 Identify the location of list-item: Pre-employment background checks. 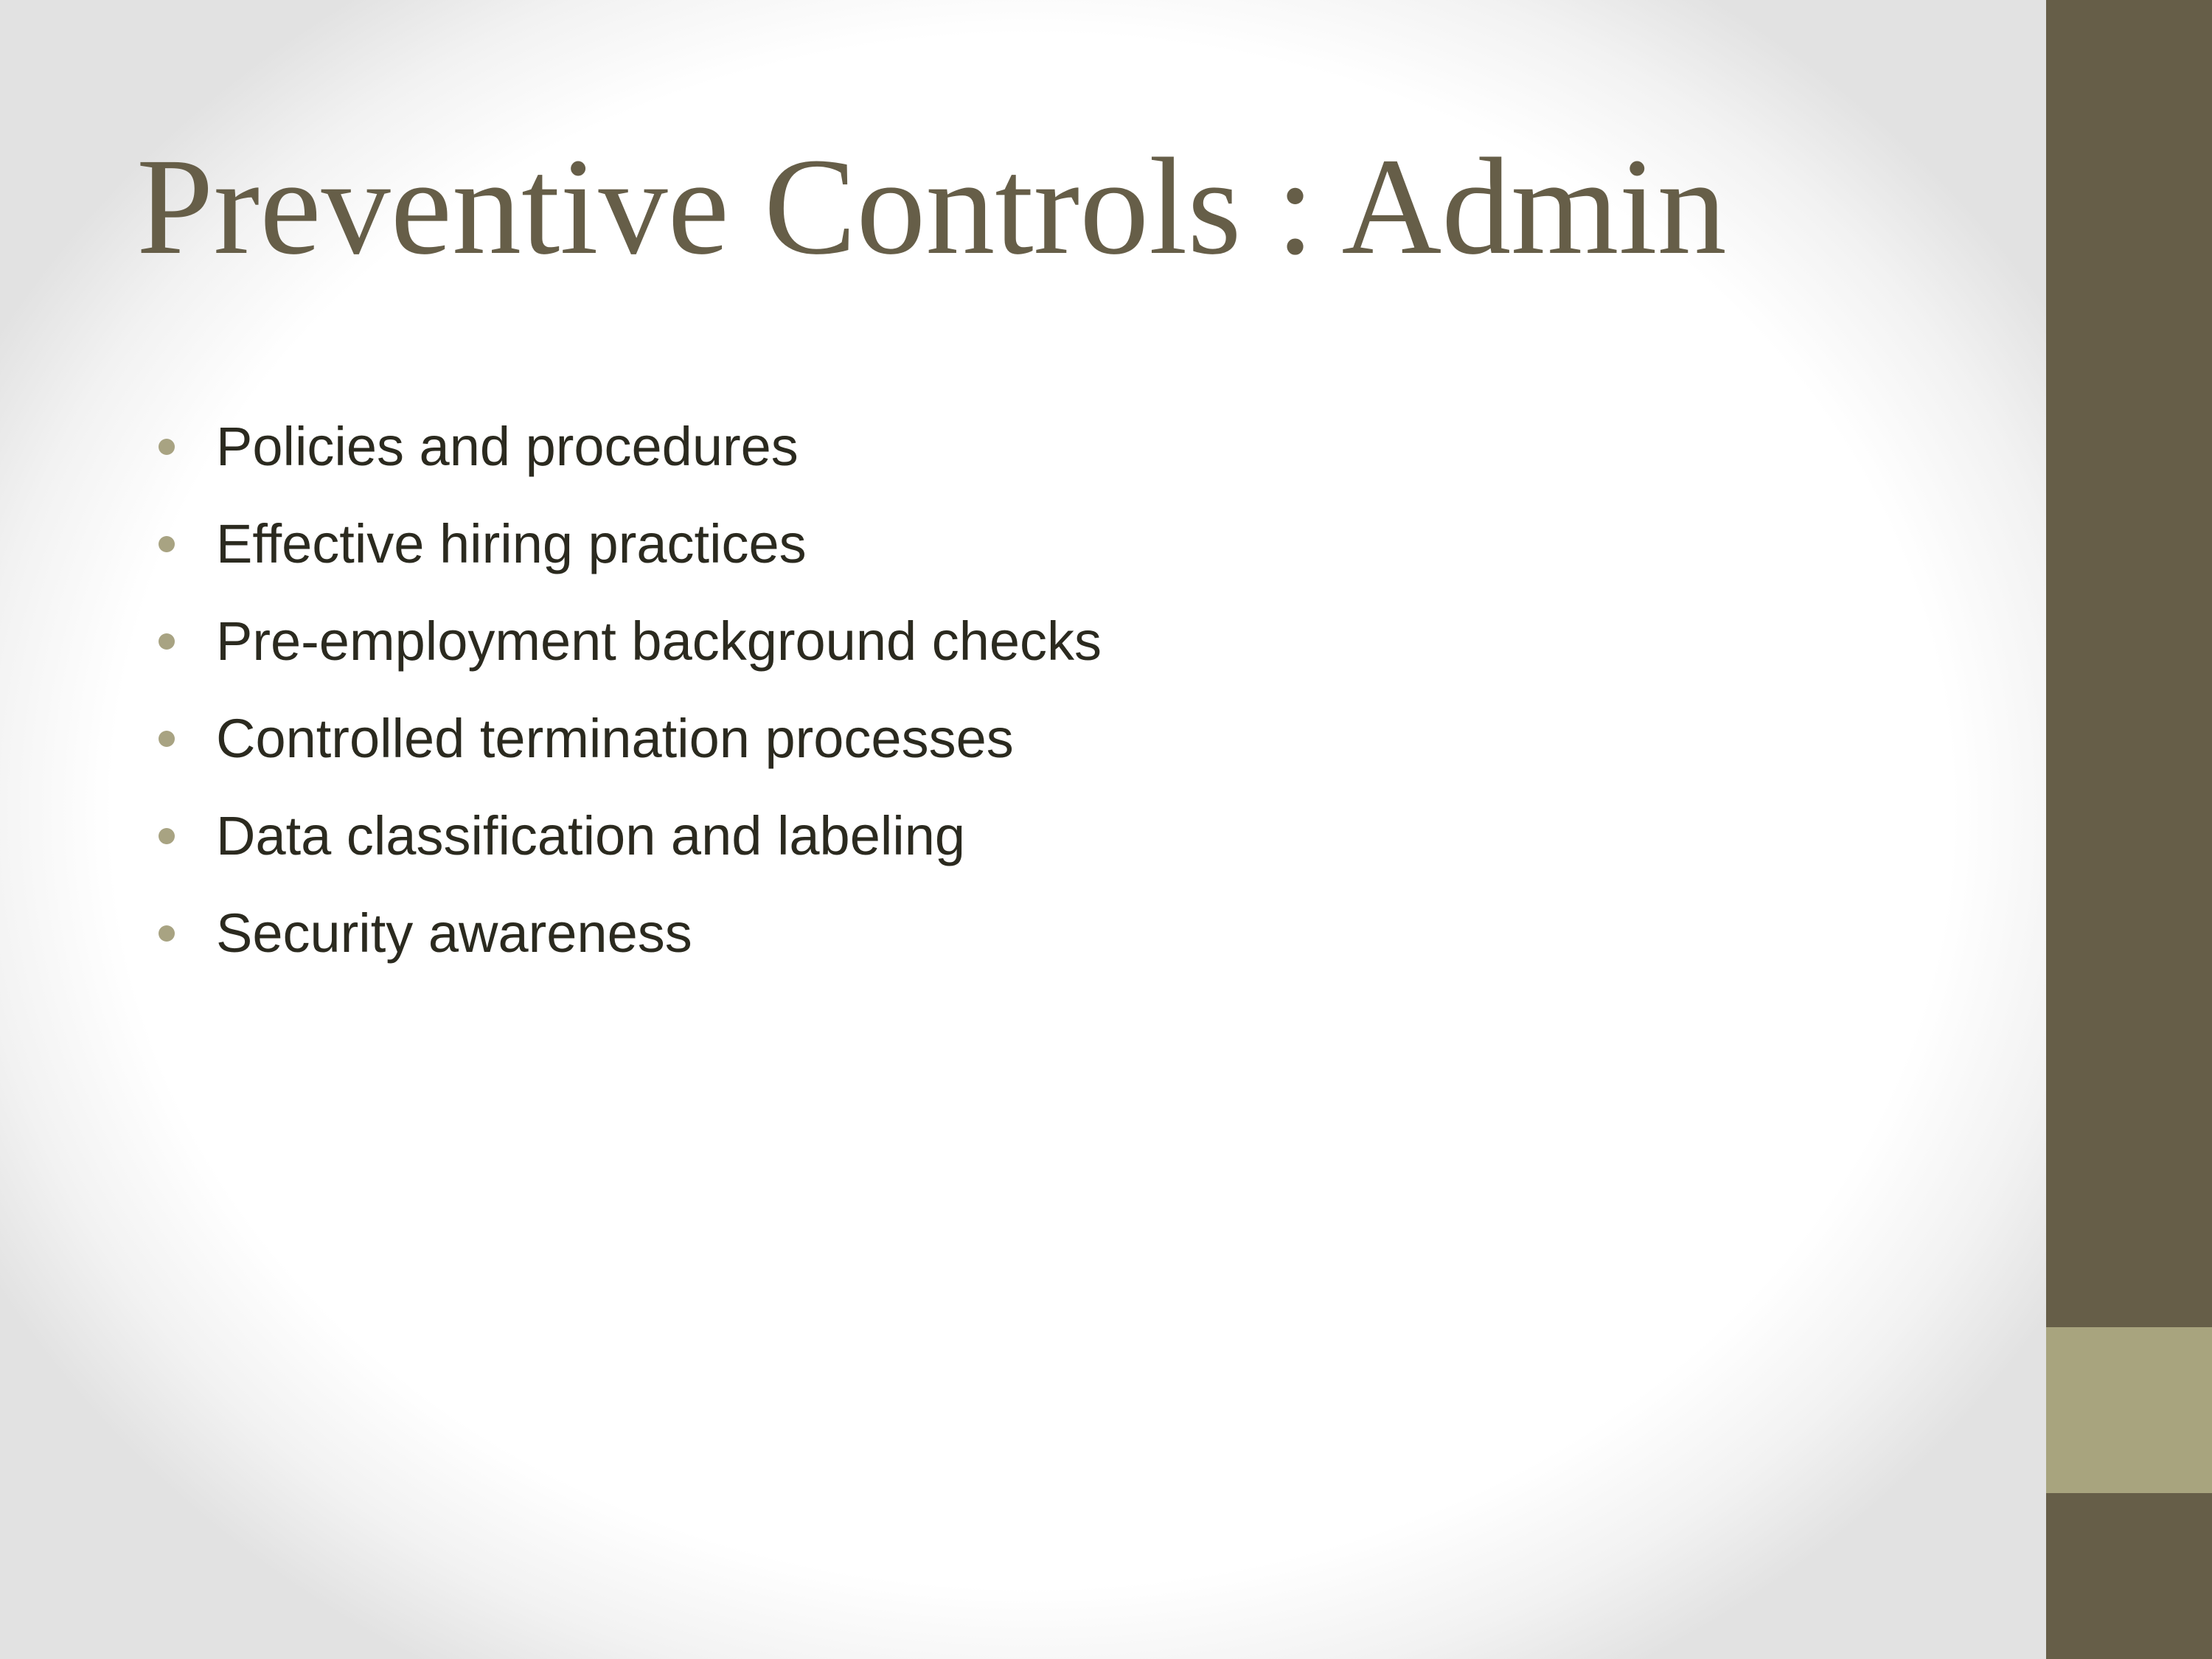
(1043, 641).